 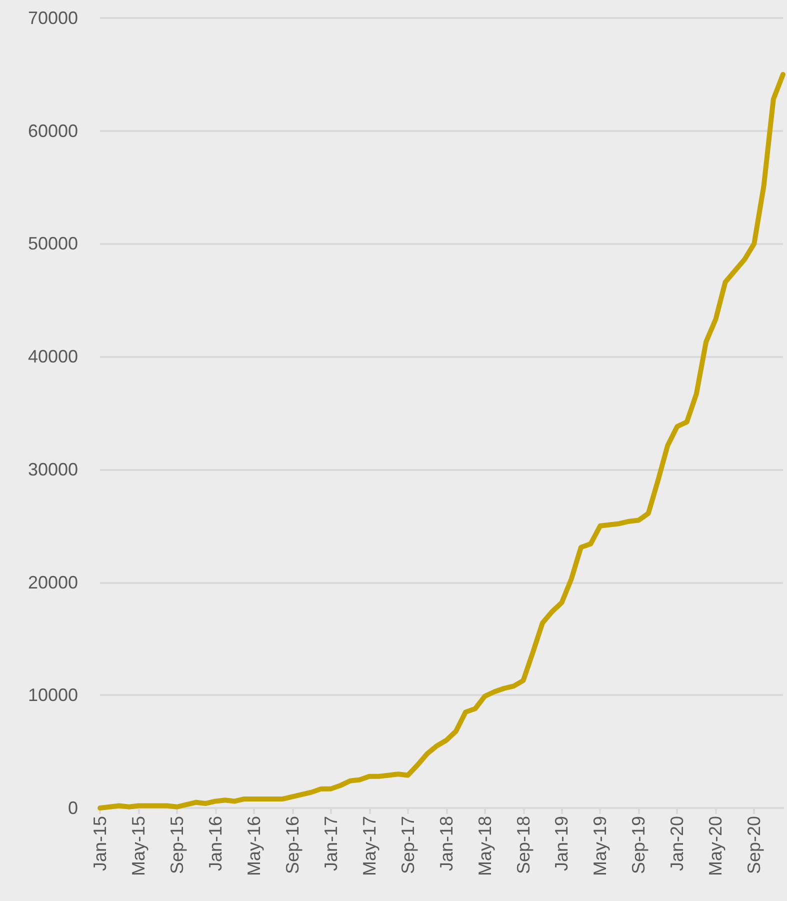 What do you see at coordinates (176, 845) in the screenshot?
I see `x-tick-label: Sep-15` at bounding box center [176, 845].